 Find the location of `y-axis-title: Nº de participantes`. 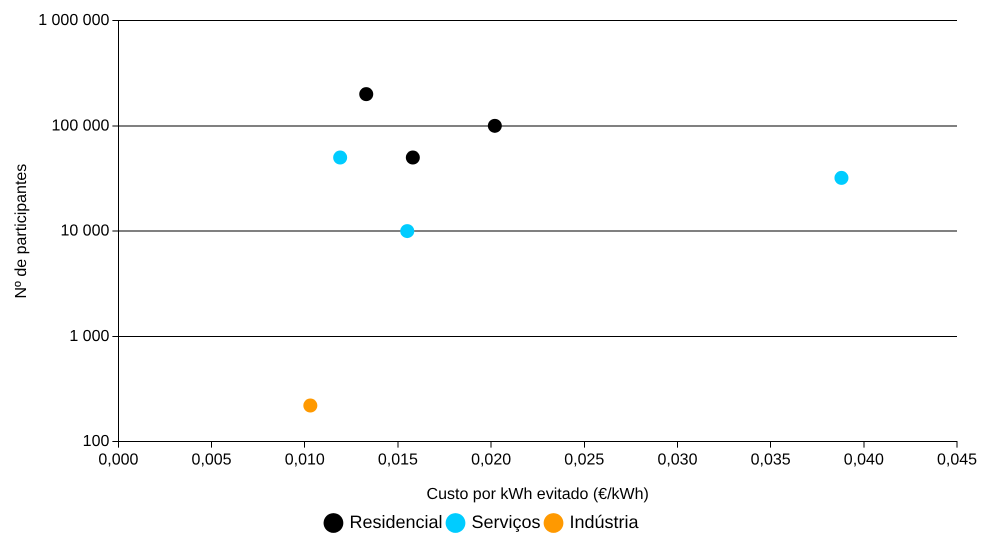

y-axis-title: Nº de participantes is located at coordinates (21, 231).